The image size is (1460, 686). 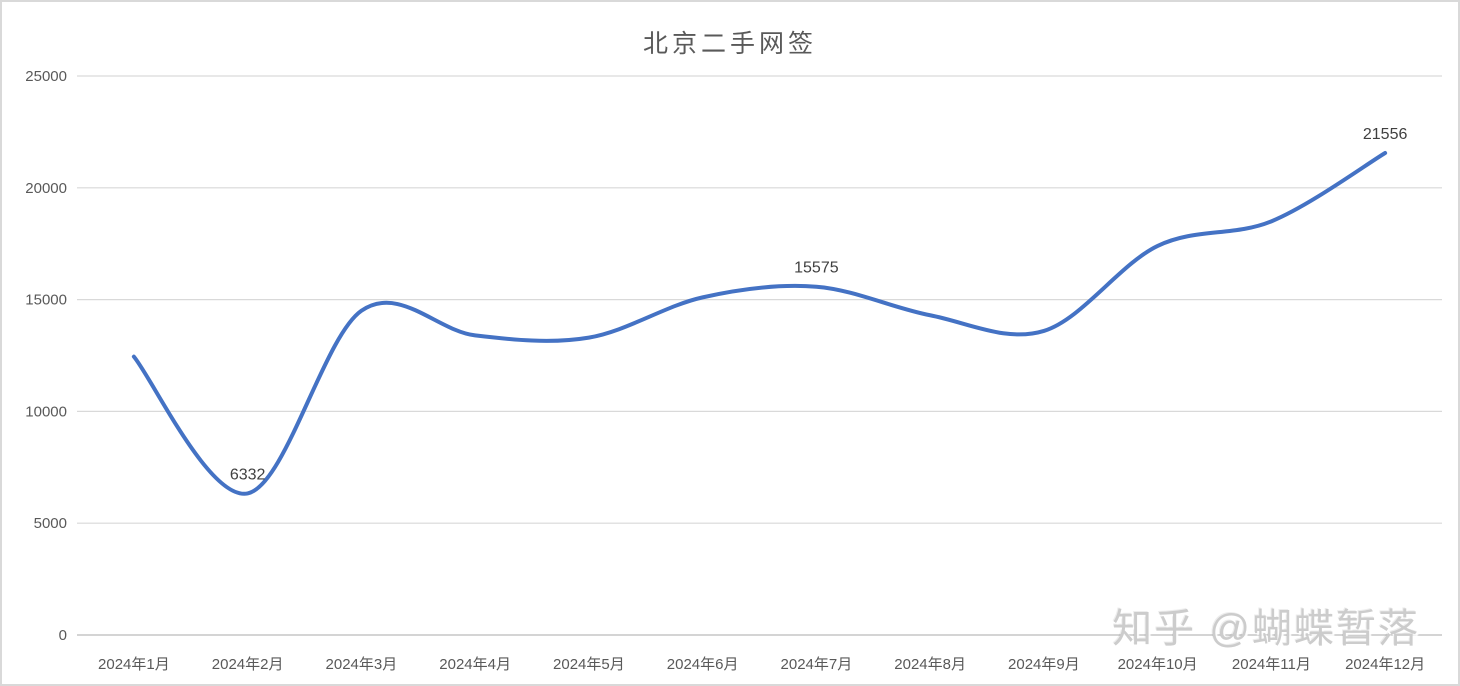 I want to click on x-tick-label: 2024年1月, so click(x=134, y=664).